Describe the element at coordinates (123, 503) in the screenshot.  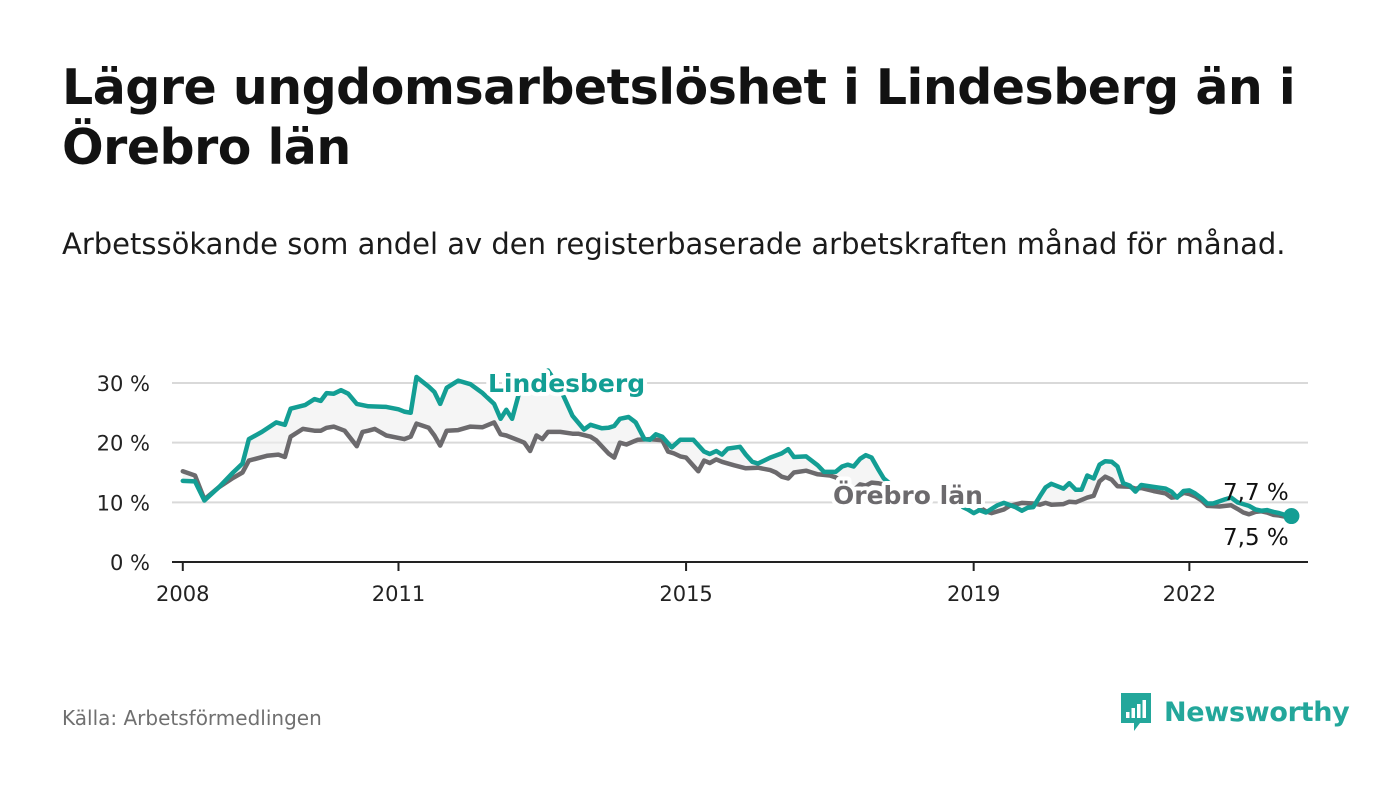
I see `y-tick-label: 10 %` at that location.